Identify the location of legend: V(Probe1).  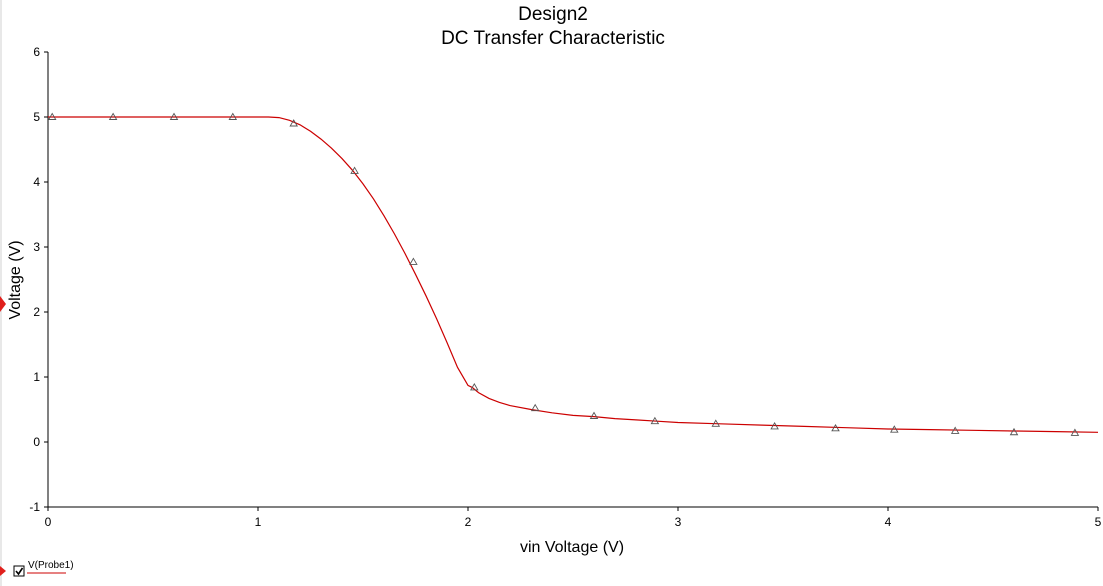
(37, 568).